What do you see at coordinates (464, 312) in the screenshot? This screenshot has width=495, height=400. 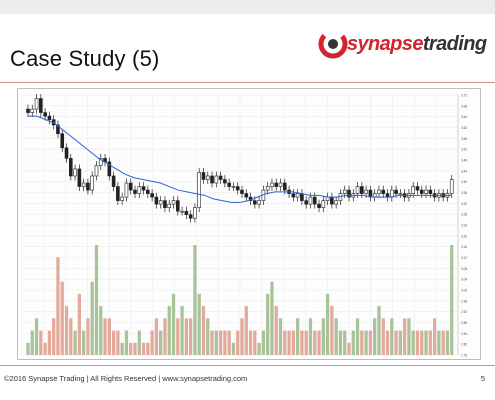 I see `price-tick-label: 2.92` at bounding box center [464, 312].